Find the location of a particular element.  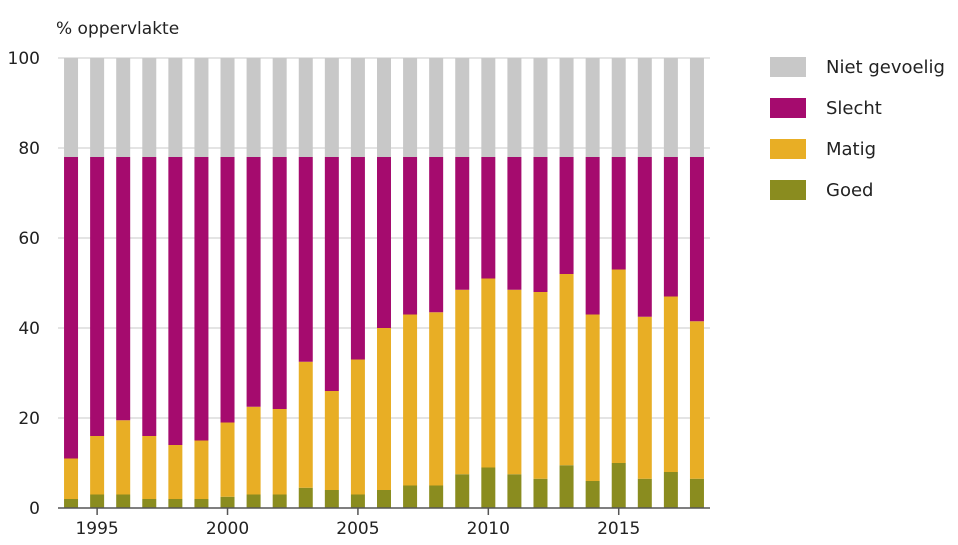

legend-item-goed: Goed is located at coordinates (857, 190).